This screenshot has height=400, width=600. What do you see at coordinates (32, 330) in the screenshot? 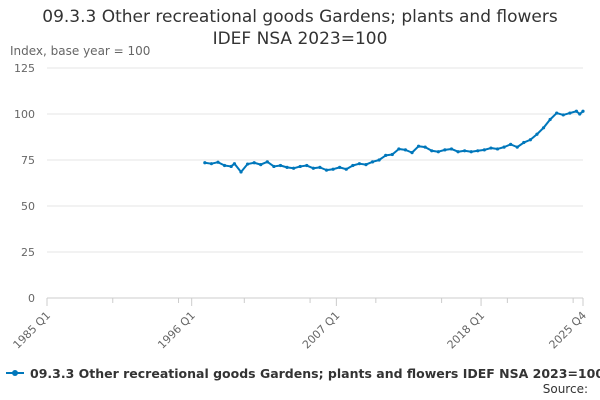
I see `x-tick-label: 1985 Q1` at bounding box center [32, 330].